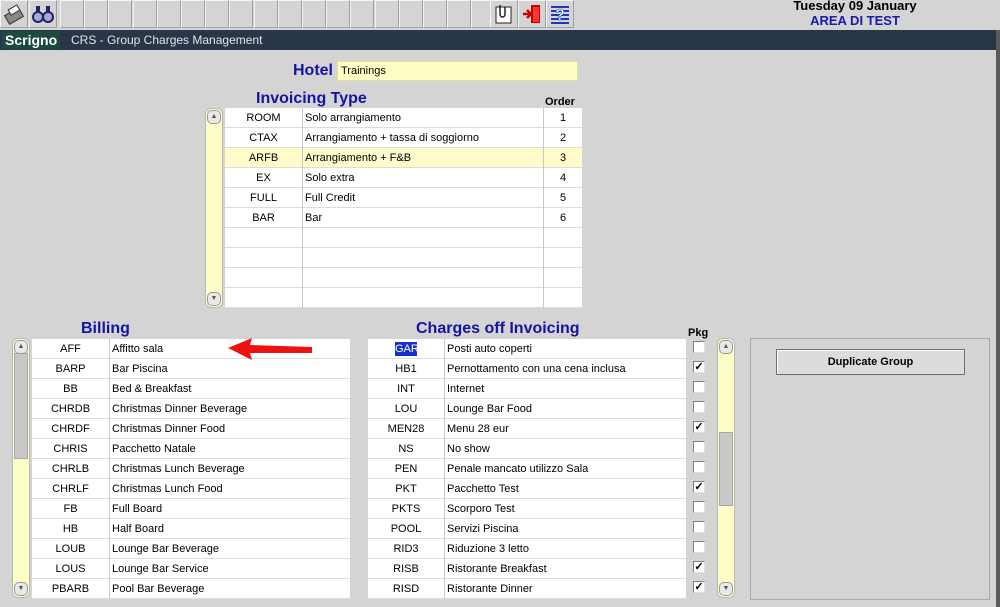 Image resolution: width=1000 pixels, height=607 pixels. What do you see at coordinates (527, 489) in the screenshot?
I see `table-row: PKT Pacchetto Test` at bounding box center [527, 489].